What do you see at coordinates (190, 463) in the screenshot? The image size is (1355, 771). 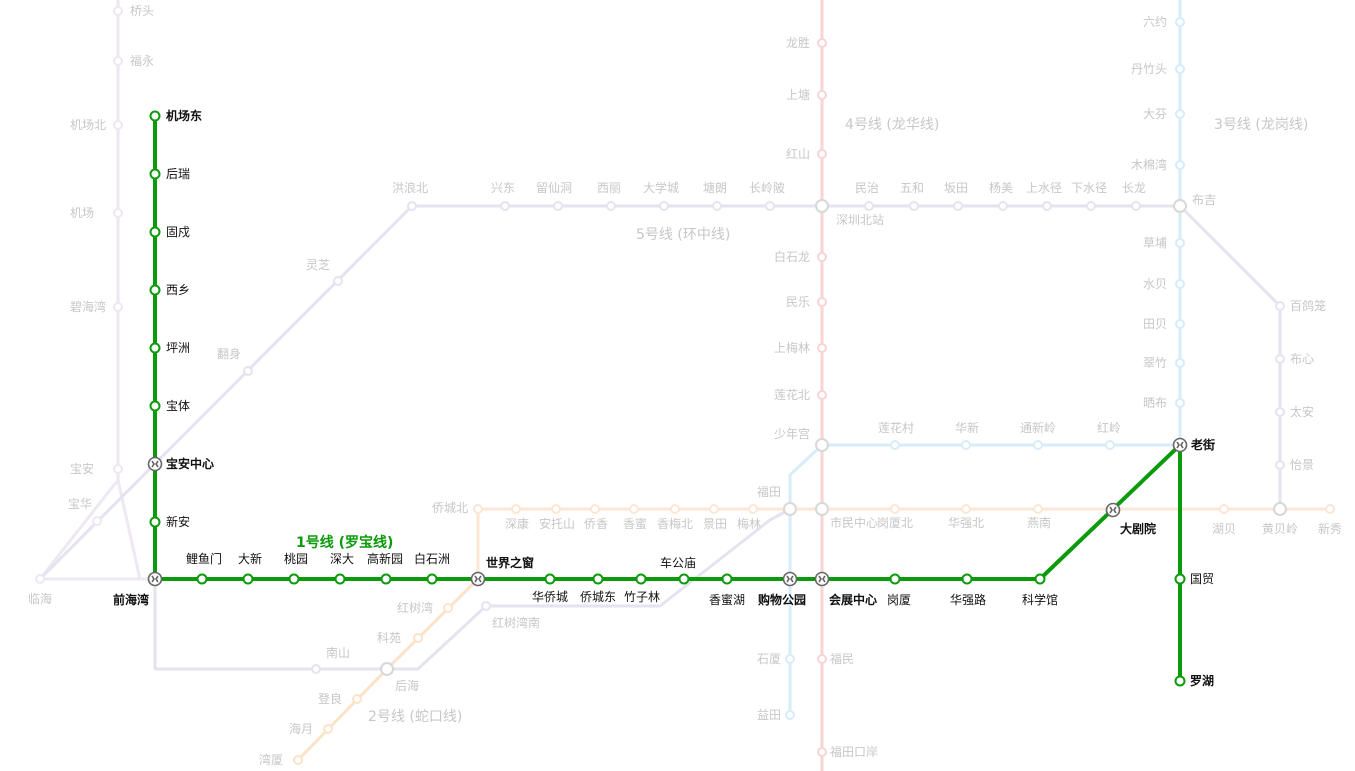 I see `station-label: 宝安中心` at bounding box center [190, 463].